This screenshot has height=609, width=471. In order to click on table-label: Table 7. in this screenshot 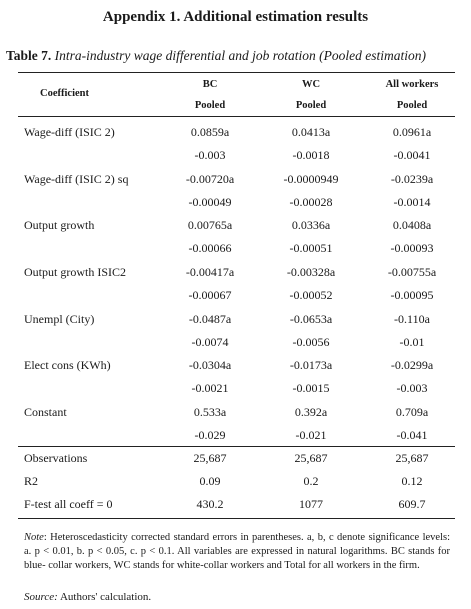, I will do `click(29, 55)`.